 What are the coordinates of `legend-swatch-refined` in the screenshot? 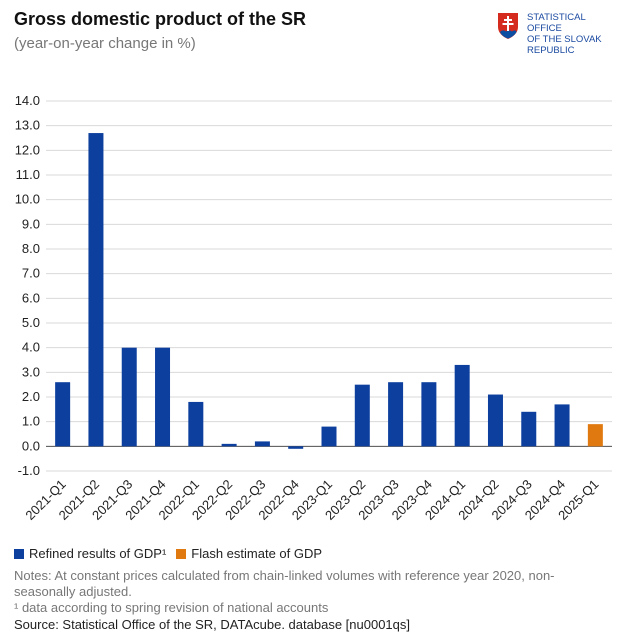 It's located at (19, 553).